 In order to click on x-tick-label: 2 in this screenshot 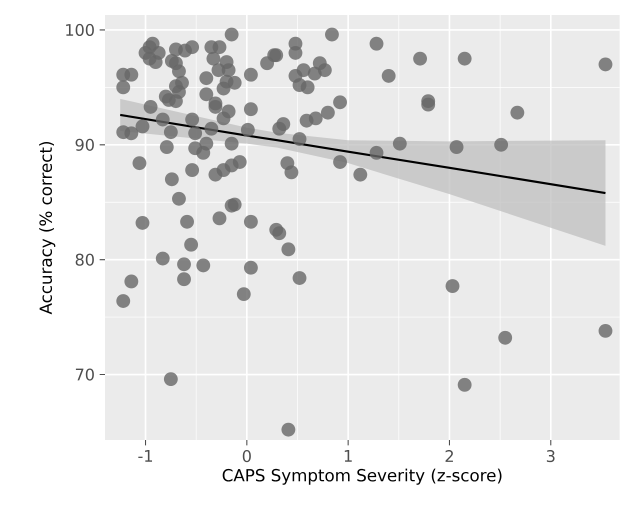, I will do `click(449, 456)`.